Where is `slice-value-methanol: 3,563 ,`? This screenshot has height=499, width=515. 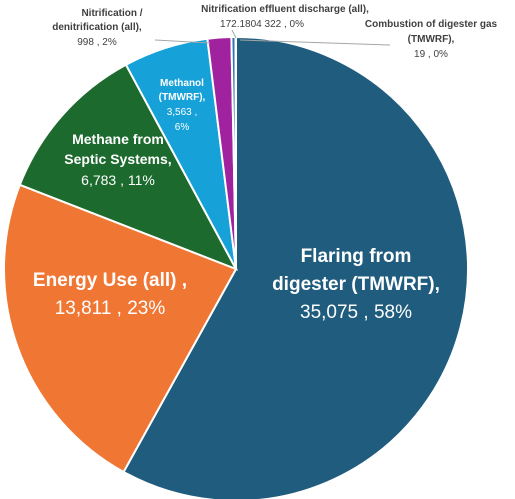
slice-value-methanol: 3,563 , is located at coordinates (182, 112).